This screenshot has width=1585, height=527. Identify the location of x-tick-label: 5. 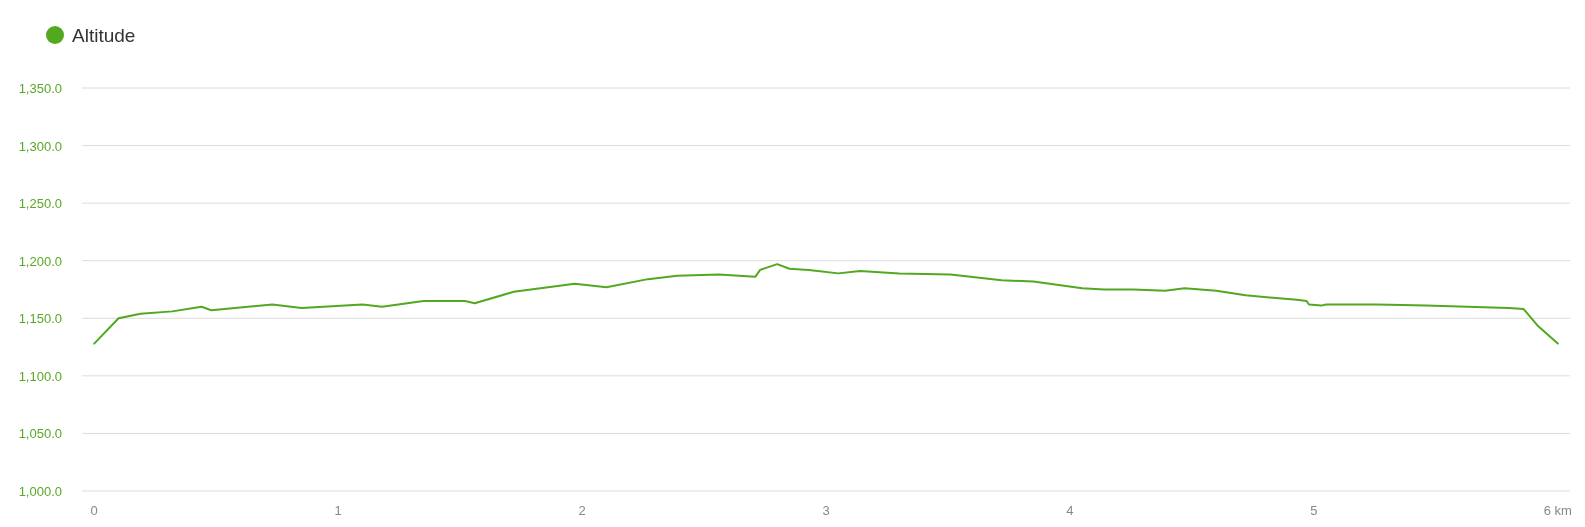
(1314, 510).